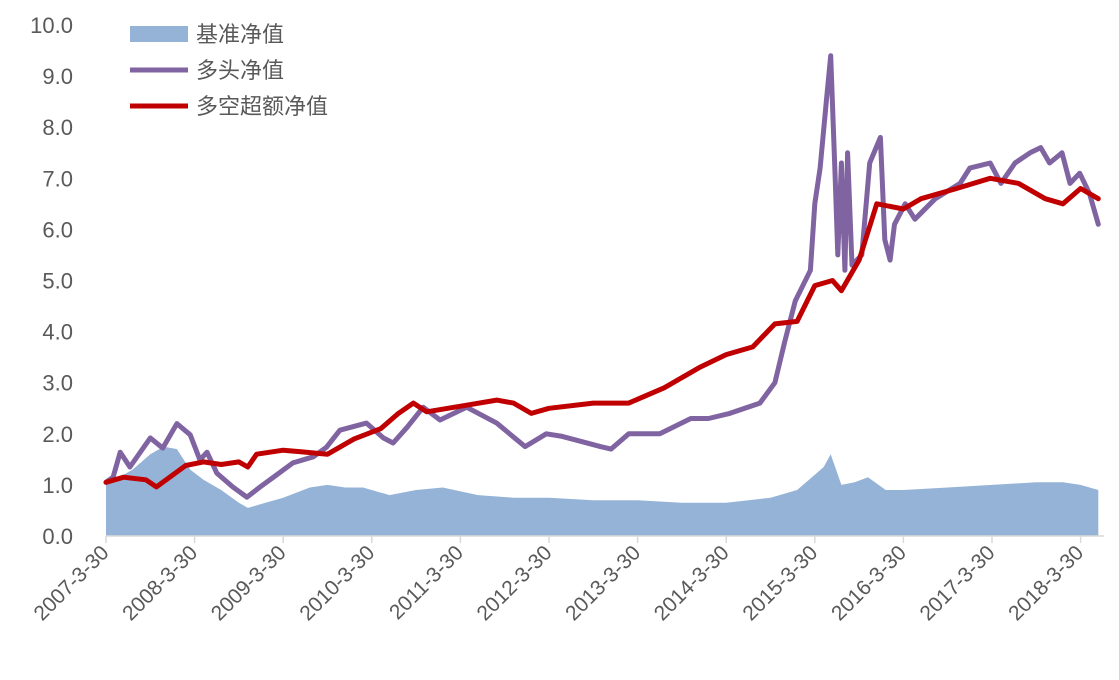 This screenshot has height=680, width=1119. Describe the element at coordinates (240, 70) in the screenshot. I see `legend-label: 多头净值` at that location.